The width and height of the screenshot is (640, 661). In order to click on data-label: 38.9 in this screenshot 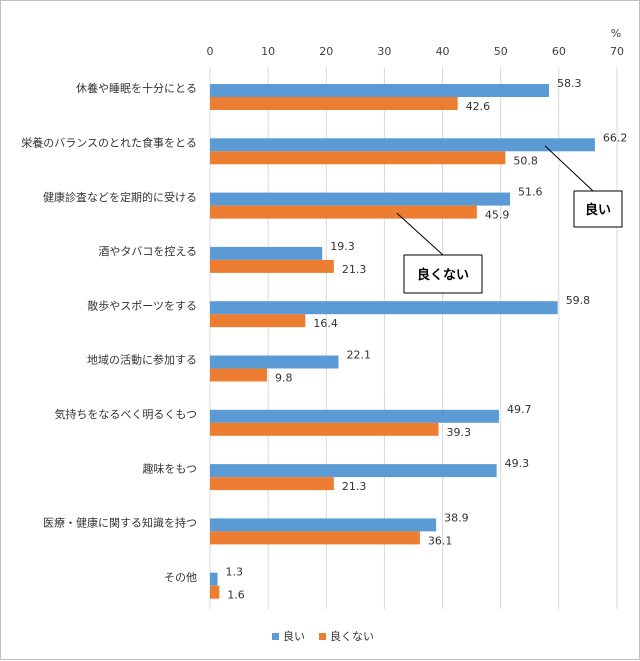, I will do `click(456, 517)`.